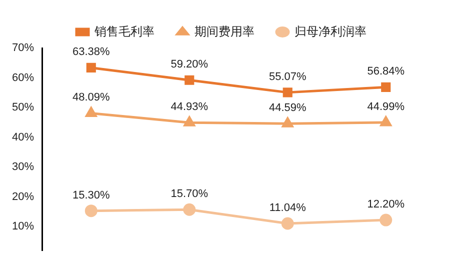 This screenshot has width=457, height=261. I want to click on y-tick-label: 70%, so click(23, 48).